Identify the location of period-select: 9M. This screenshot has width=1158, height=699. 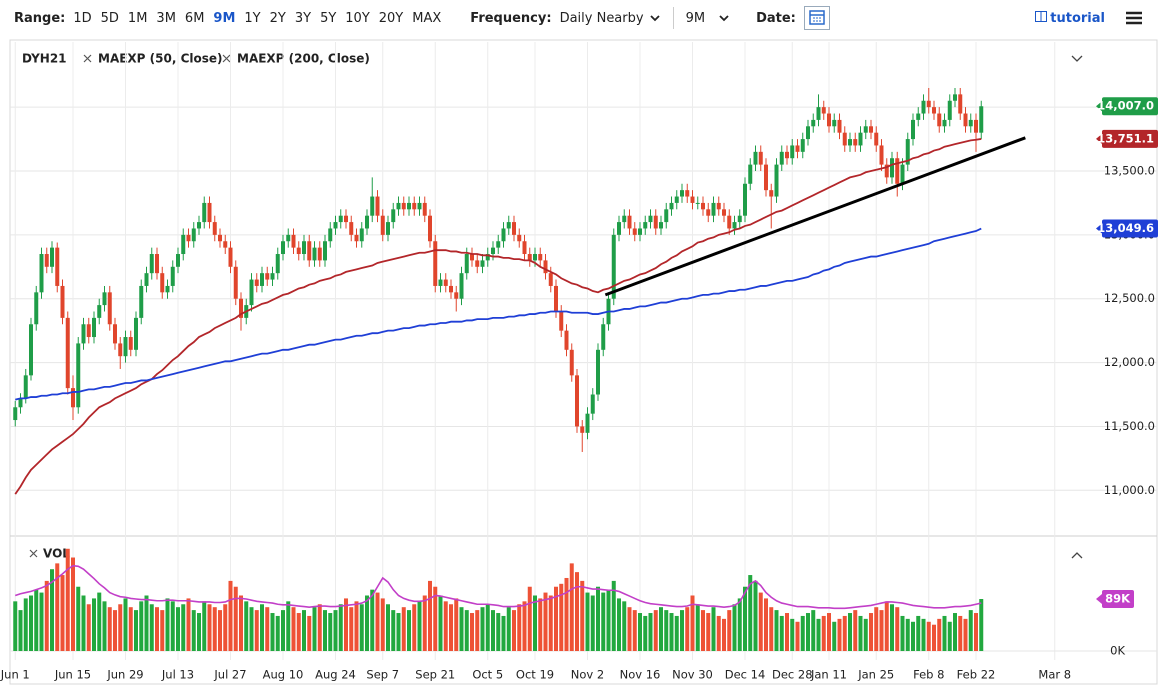
(708, 18).